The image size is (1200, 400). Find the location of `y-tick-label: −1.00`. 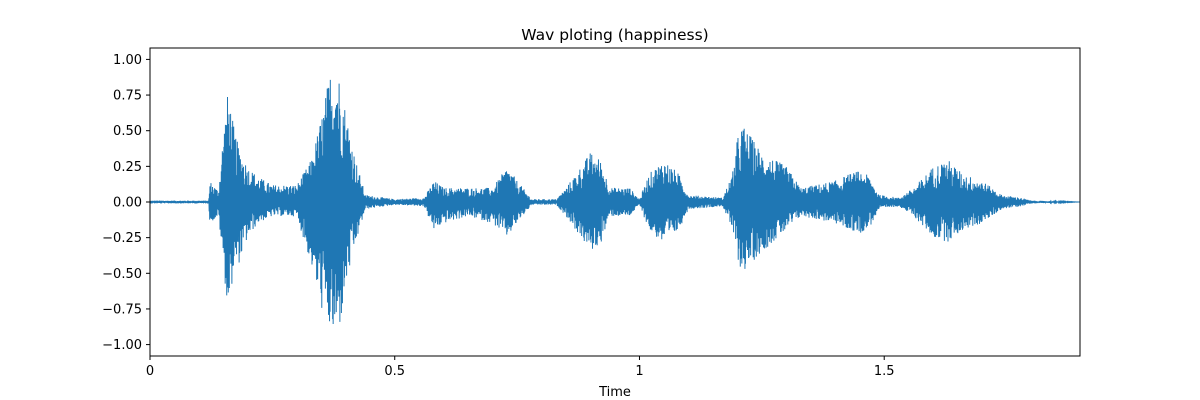

y-tick-label: −1.00 is located at coordinates (122, 345).